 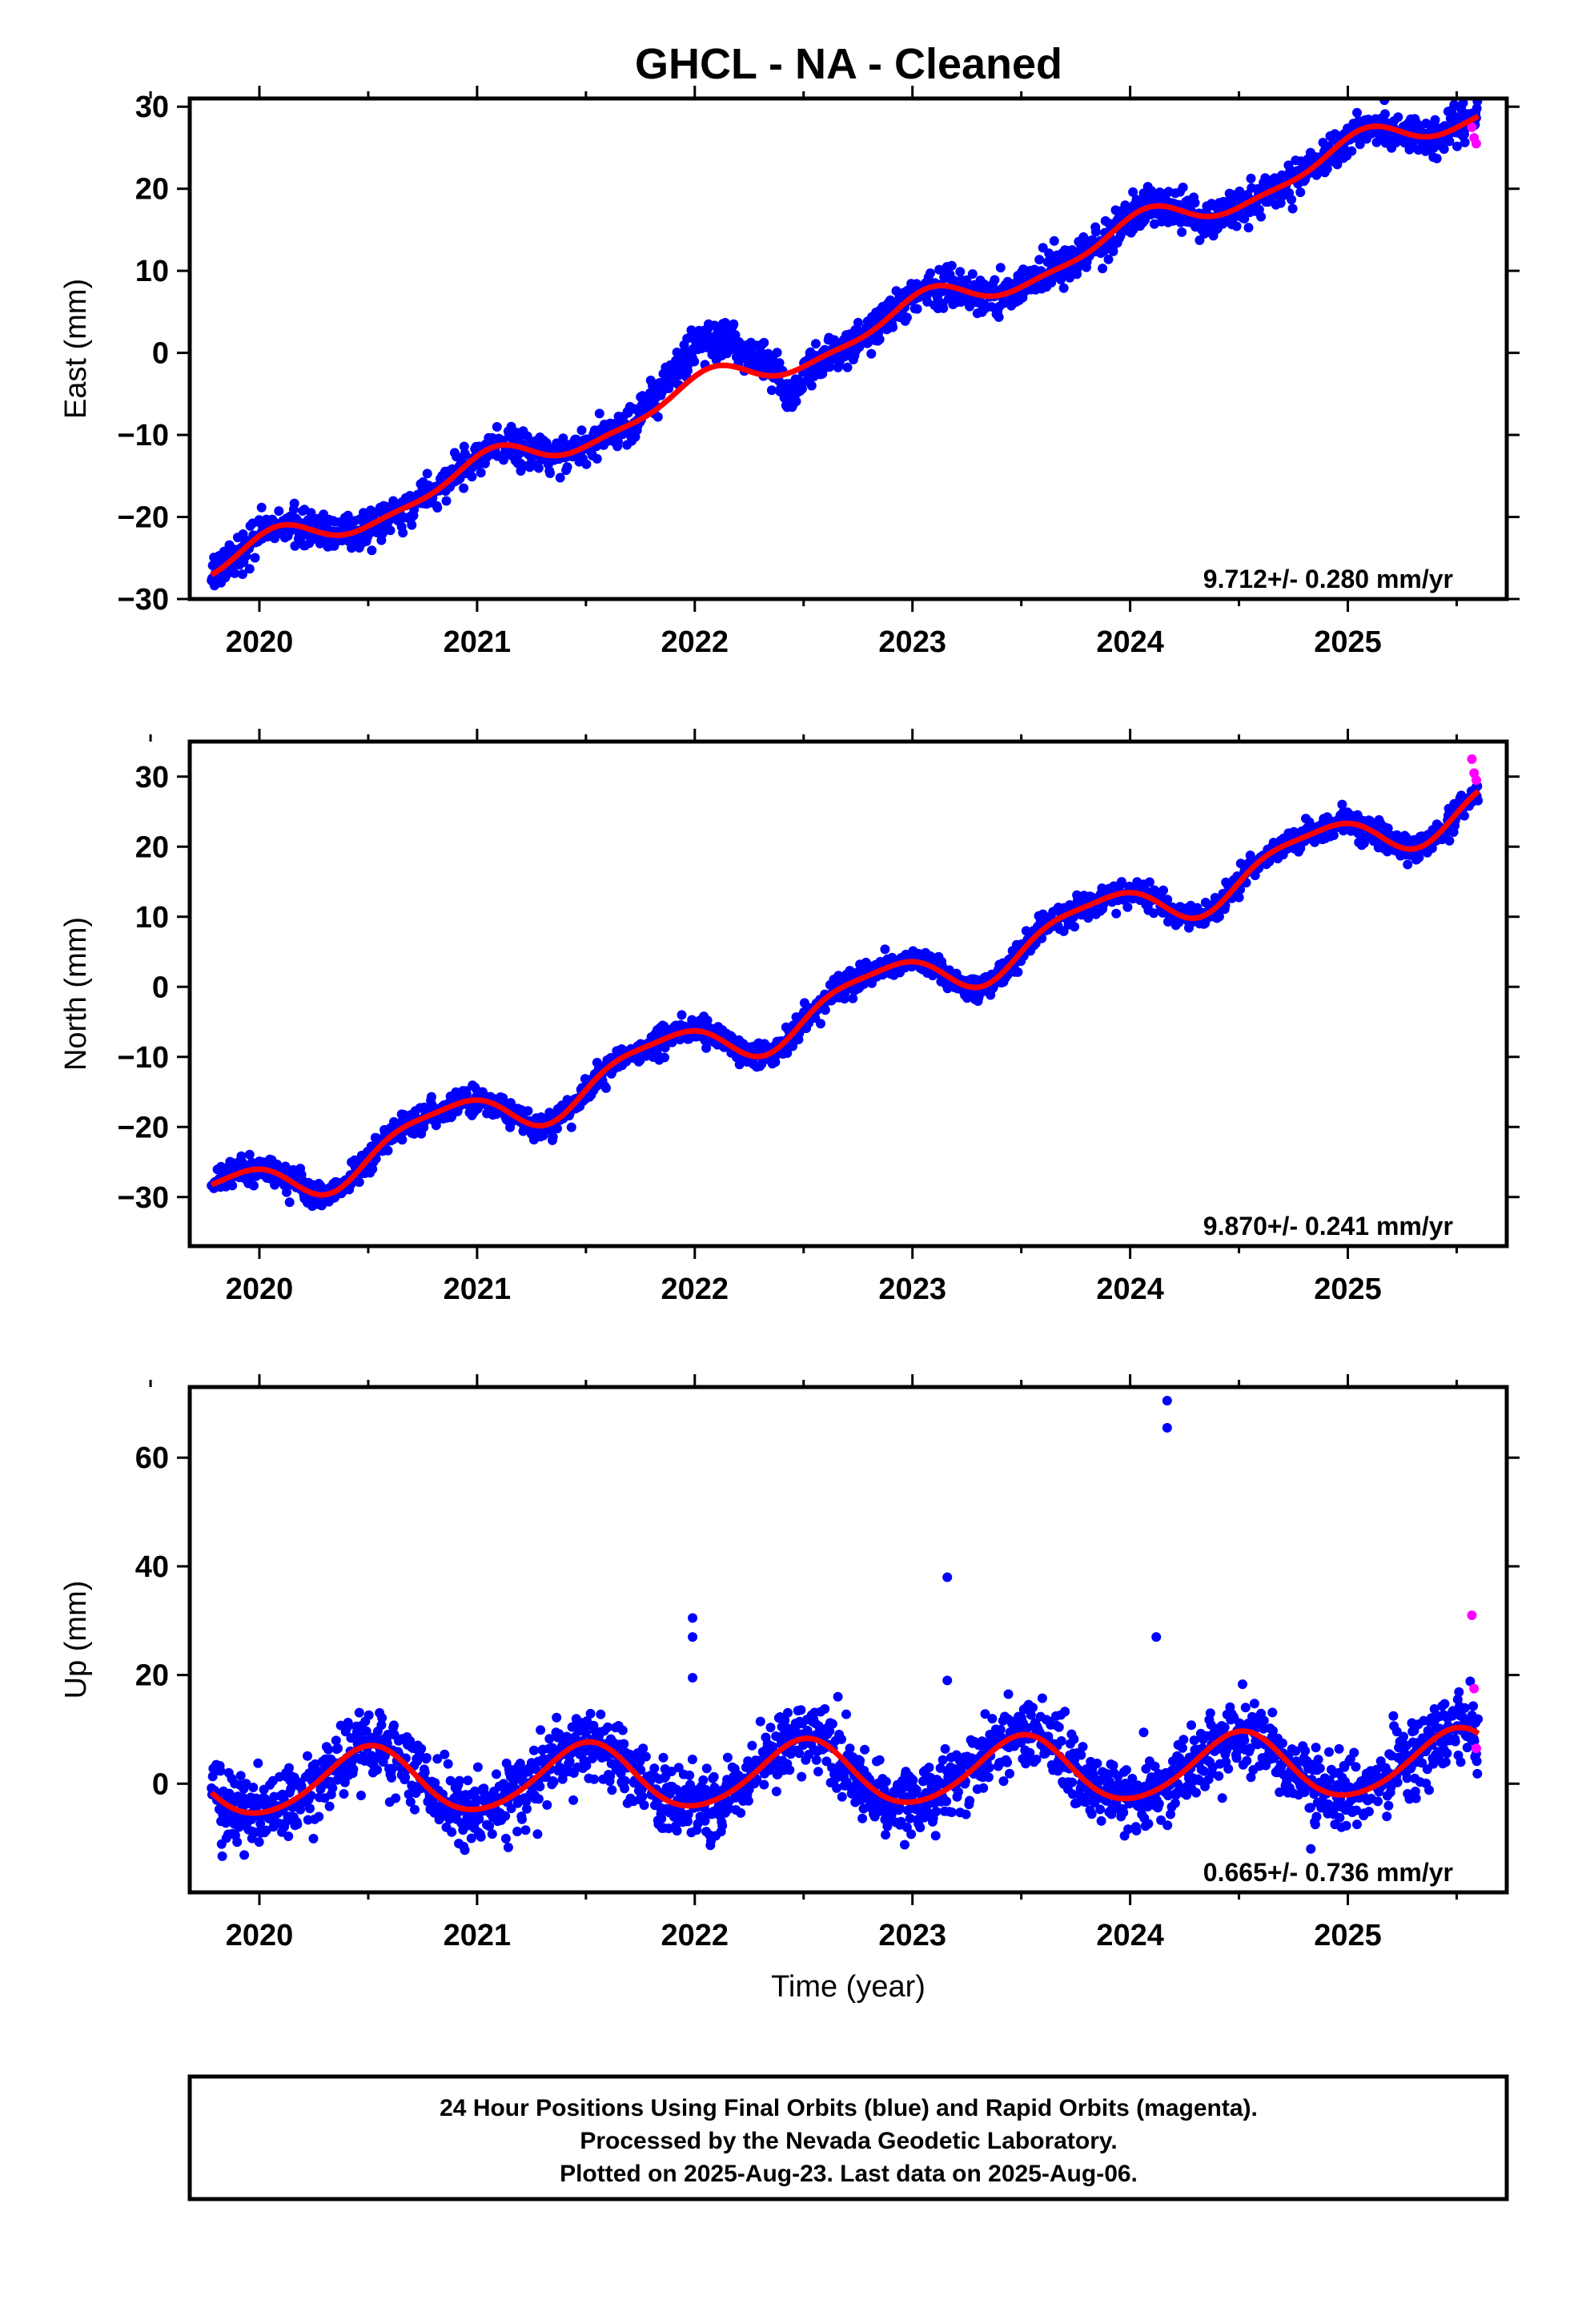 What do you see at coordinates (152, 918) in the screenshot?
I see `y-tick-label: 10` at bounding box center [152, 918].